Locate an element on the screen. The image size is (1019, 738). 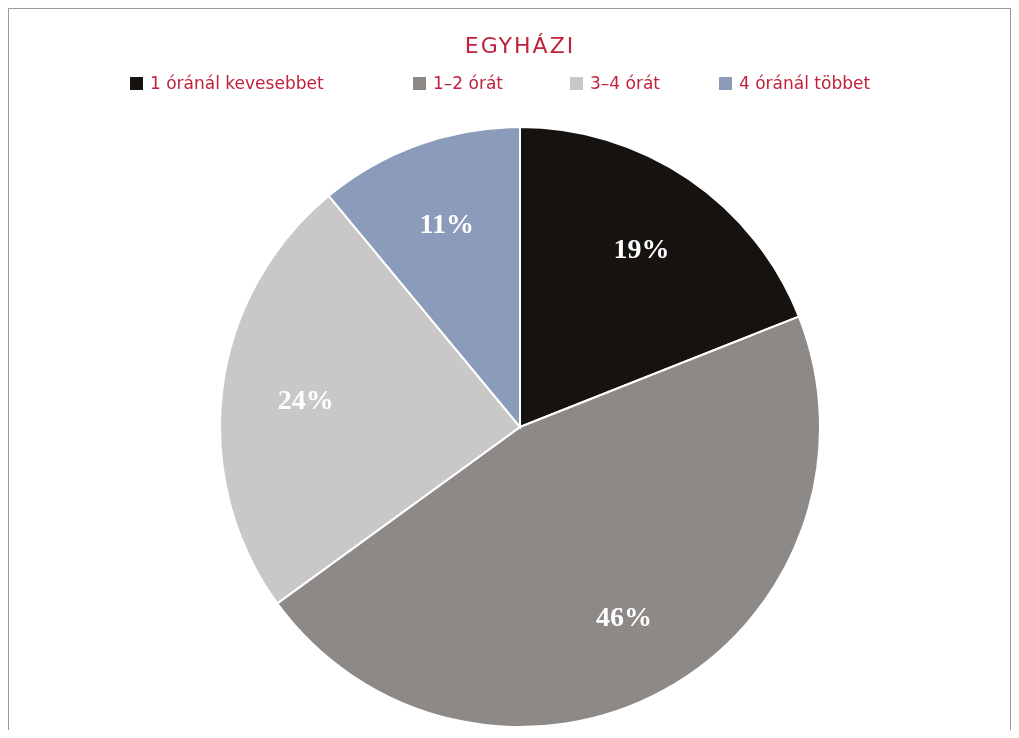
data-label: 24% is located at coordinates (305, 400).